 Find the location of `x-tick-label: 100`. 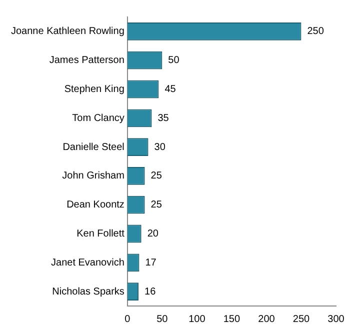

x-tick-label: 100 is located at coordinates (197, 319).